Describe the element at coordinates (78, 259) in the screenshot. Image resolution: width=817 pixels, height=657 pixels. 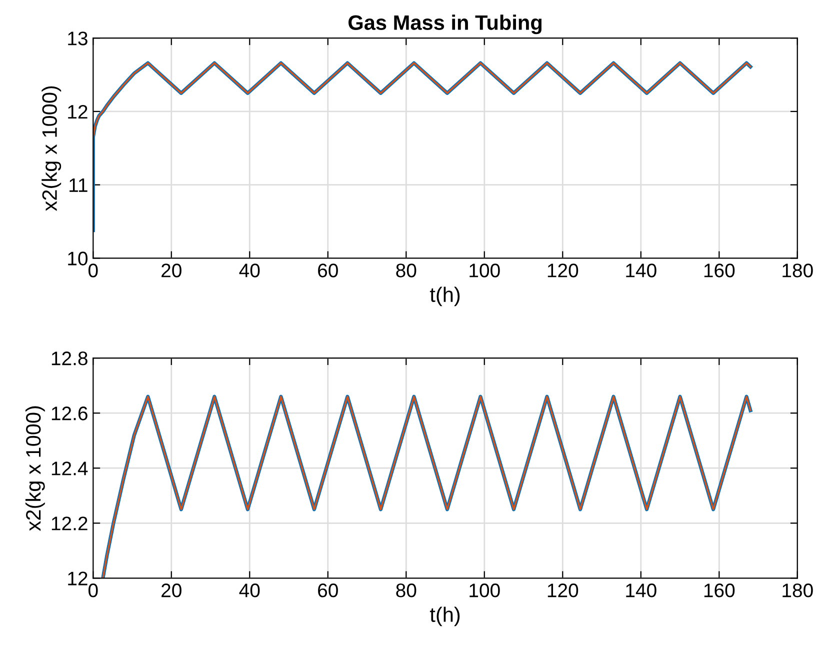
I see `y-tick-label: 10` at that location.